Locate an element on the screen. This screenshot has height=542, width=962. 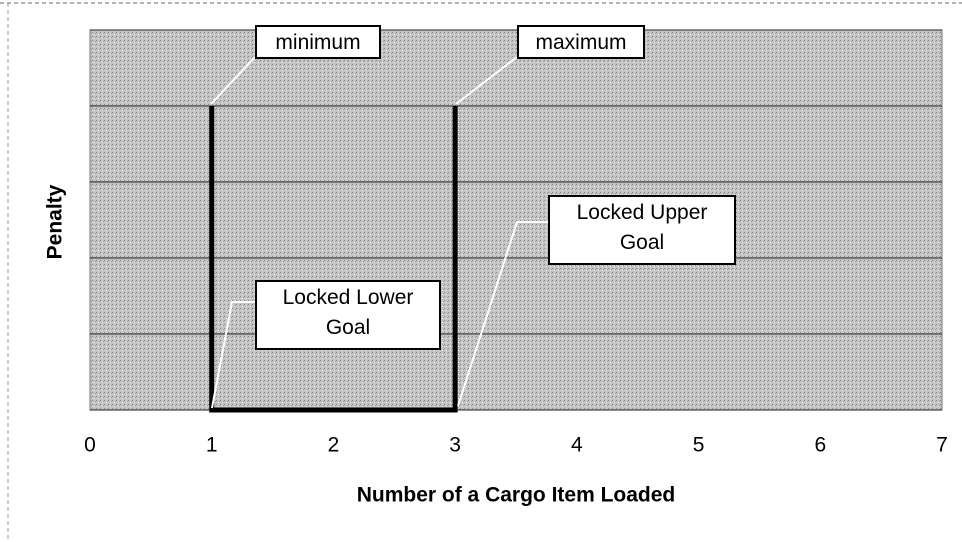
x-tick-label: 6 is located at coordinates (820, 445).